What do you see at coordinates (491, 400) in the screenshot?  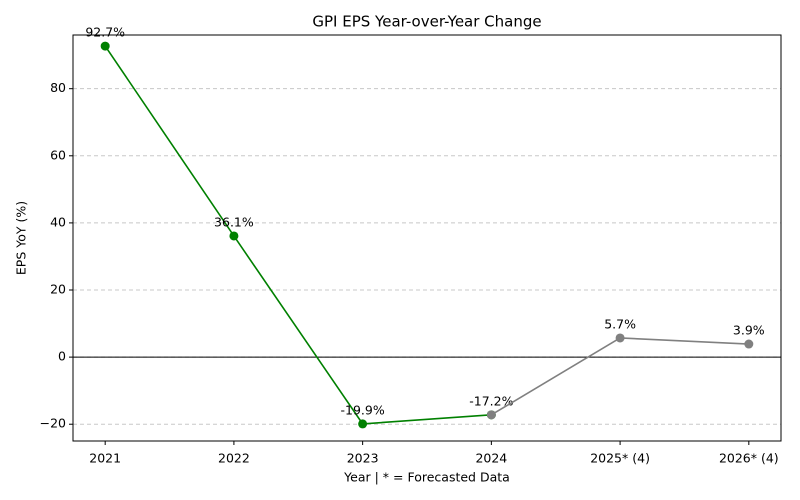 I see `data-label: -17.2%` at bounding box center [491, 400].